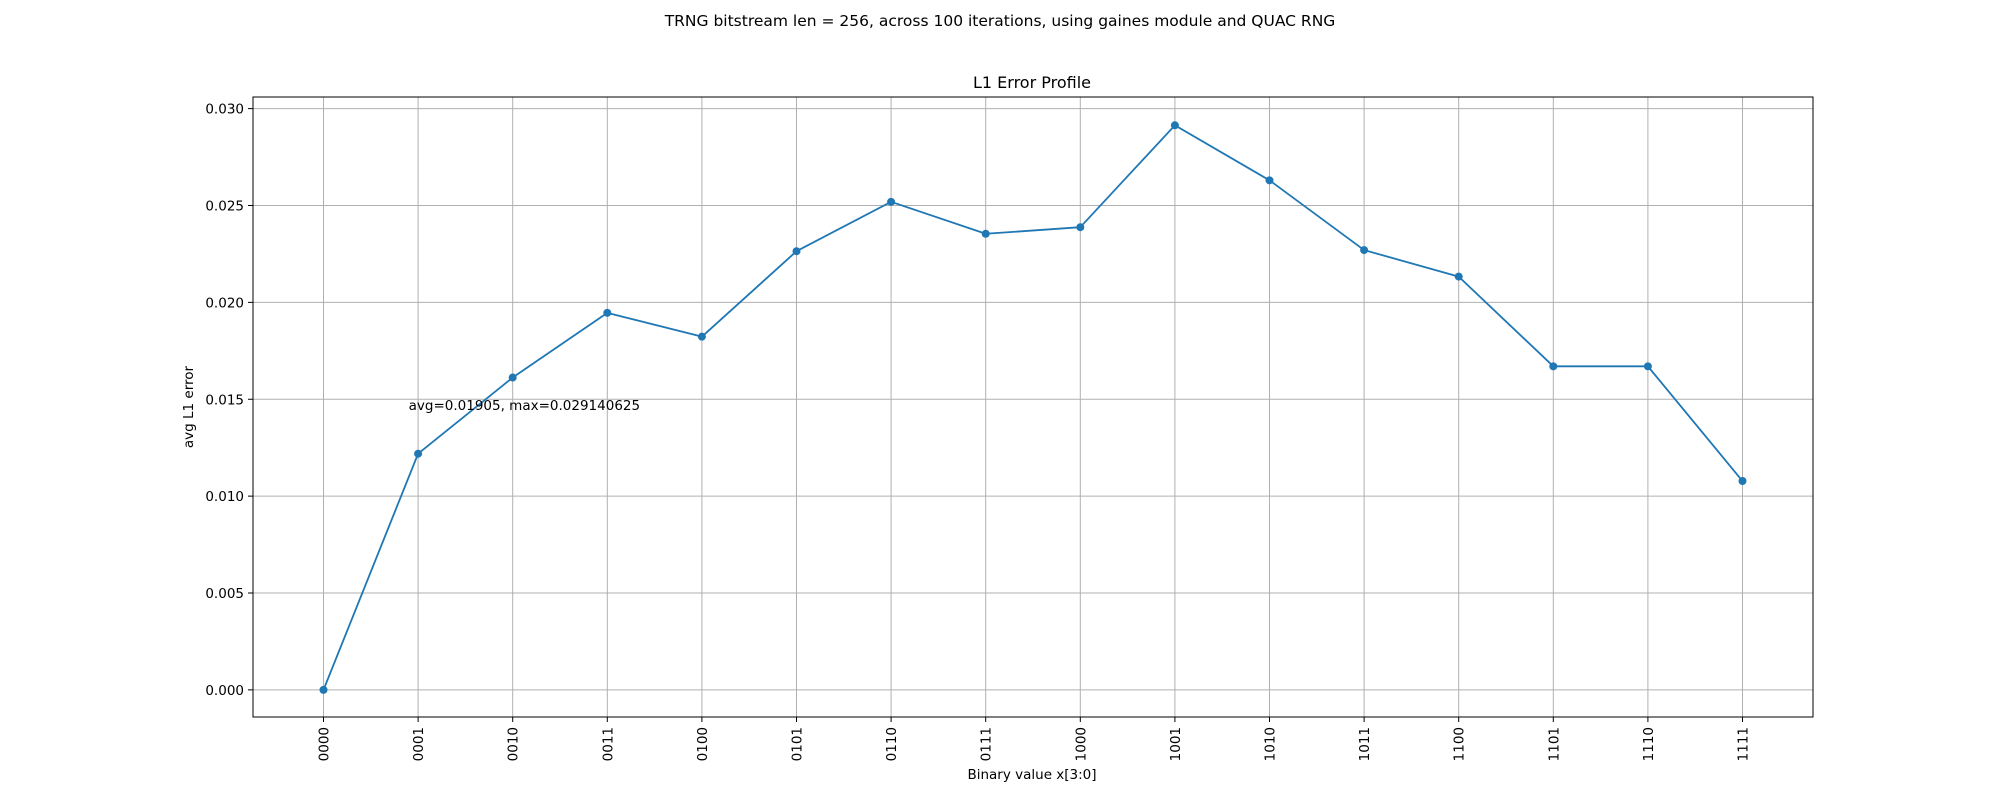 Image resolution: width=2000 pixels, height=800 pixels. Describe the element at coordinates (703, 744) in the screenshot. I see `x-tick-label: 0100` at that location.